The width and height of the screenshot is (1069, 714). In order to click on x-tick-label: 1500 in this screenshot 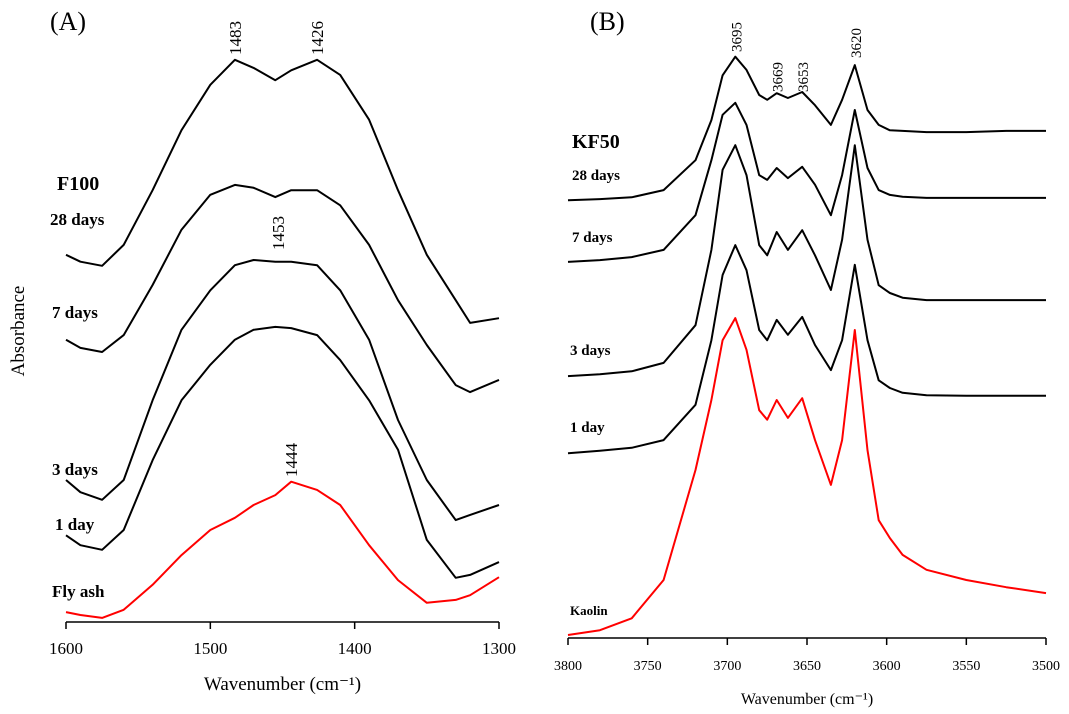, I will do `click(210, 648)`.